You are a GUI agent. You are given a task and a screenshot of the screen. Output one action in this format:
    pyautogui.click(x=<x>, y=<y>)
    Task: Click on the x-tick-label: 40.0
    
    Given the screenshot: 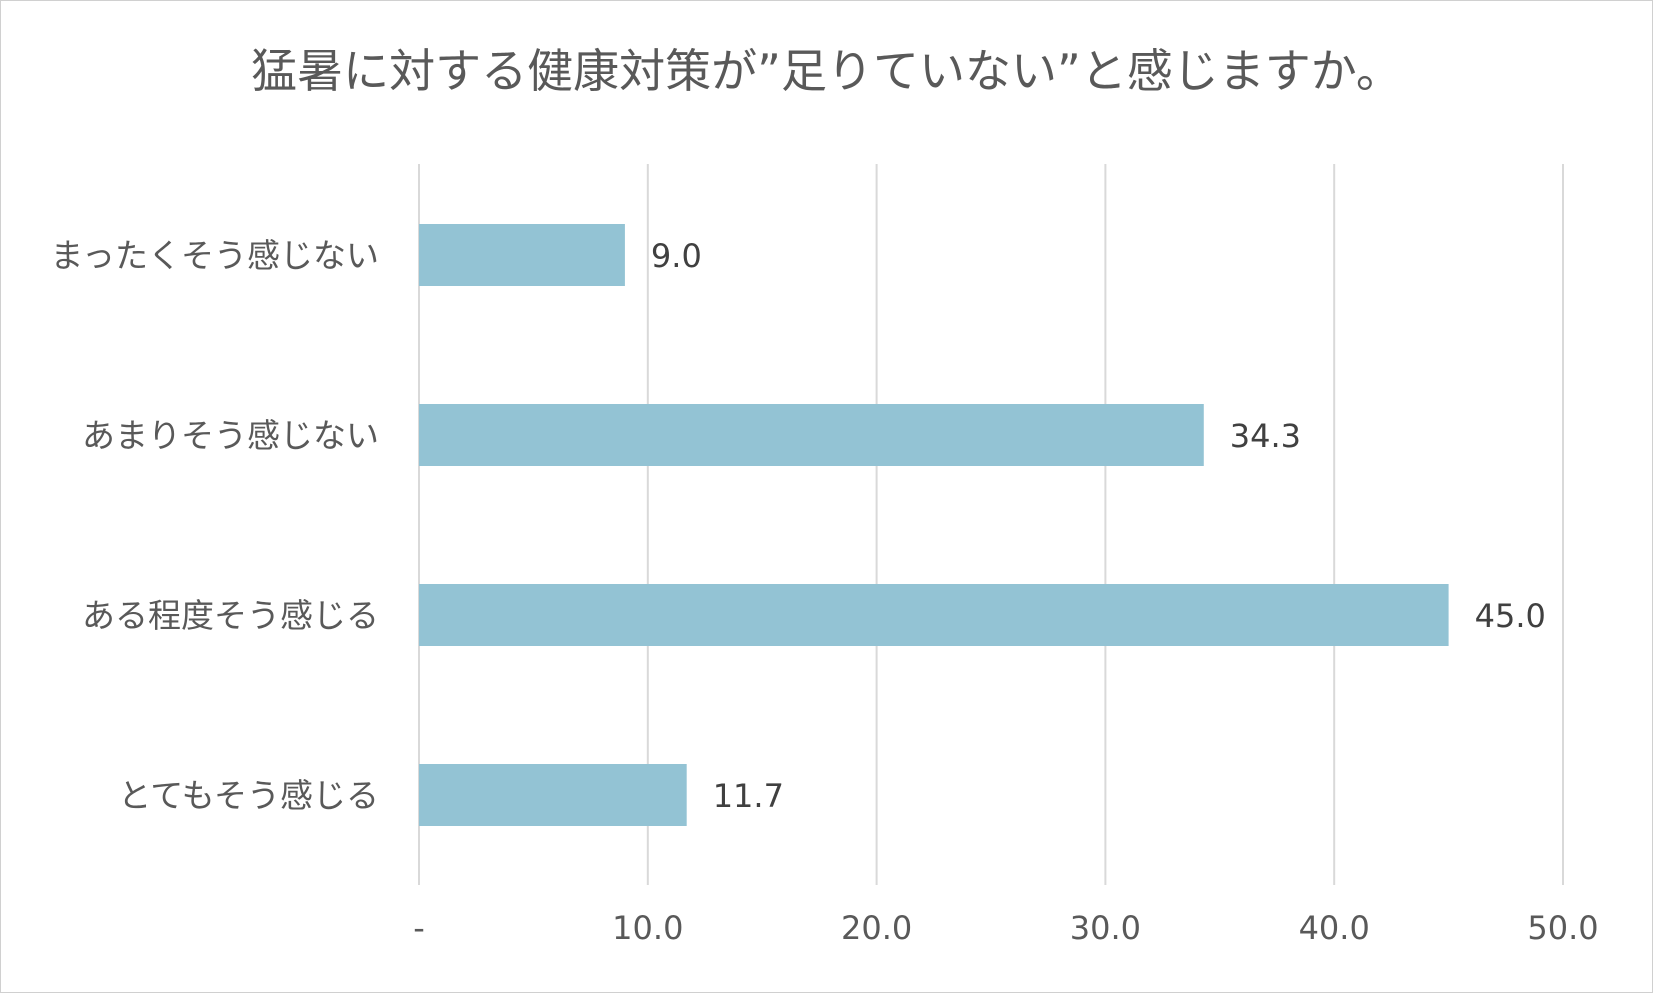 What is the action you would take?
    pyautogui.click(x=1334, y=928)
    